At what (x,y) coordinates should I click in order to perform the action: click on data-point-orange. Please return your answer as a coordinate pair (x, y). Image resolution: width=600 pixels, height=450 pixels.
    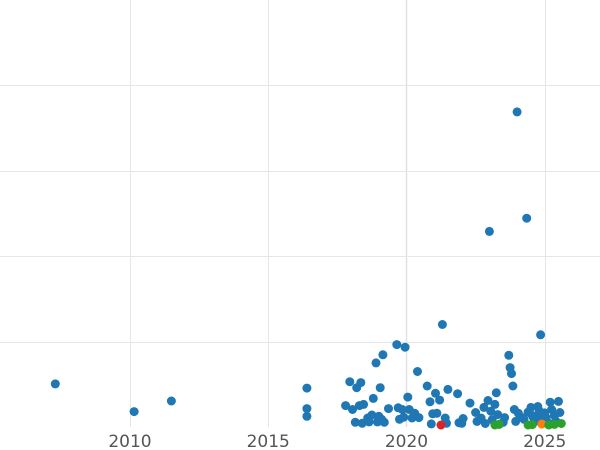
    Looking at the image, I should click on (542, 424).